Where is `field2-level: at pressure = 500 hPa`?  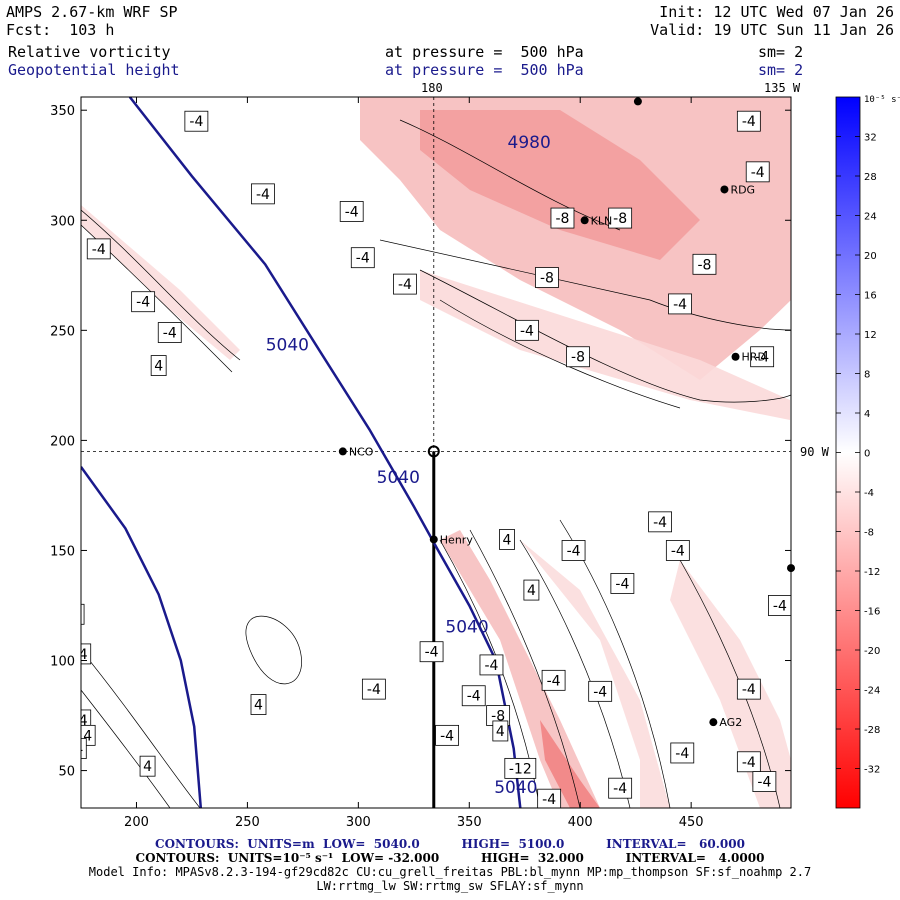
field2-level: at pressure = 500 hPa is located at coordinates (484, 70).